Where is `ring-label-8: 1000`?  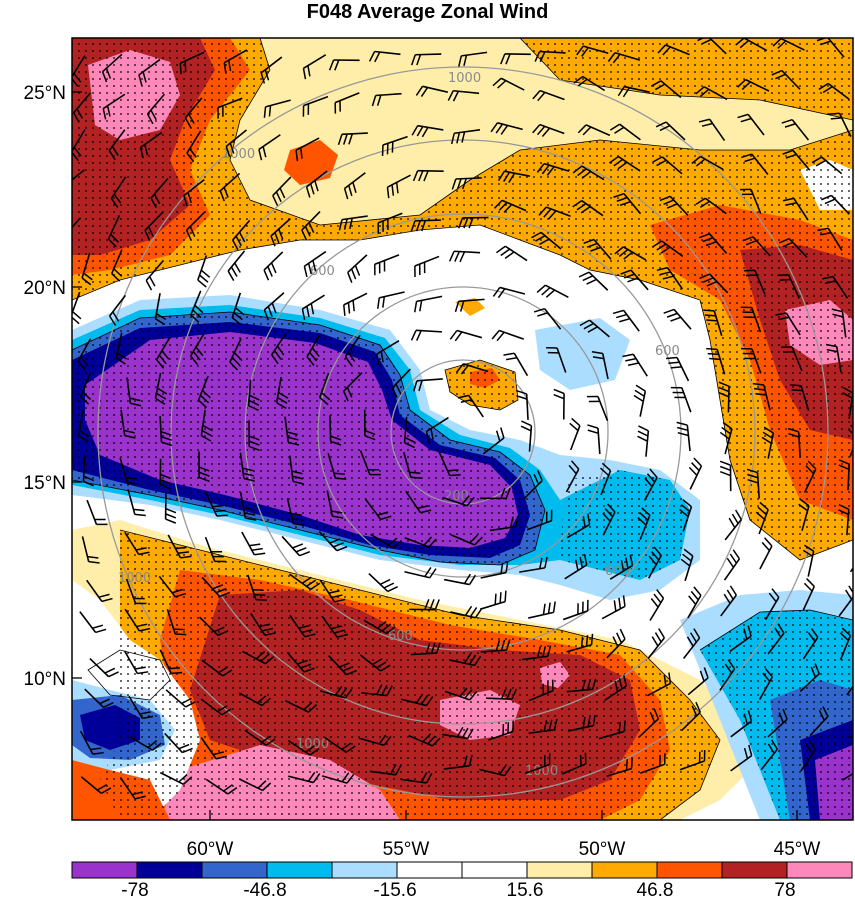 ring-label-8: 1000 is located at coordinates (134, 578).